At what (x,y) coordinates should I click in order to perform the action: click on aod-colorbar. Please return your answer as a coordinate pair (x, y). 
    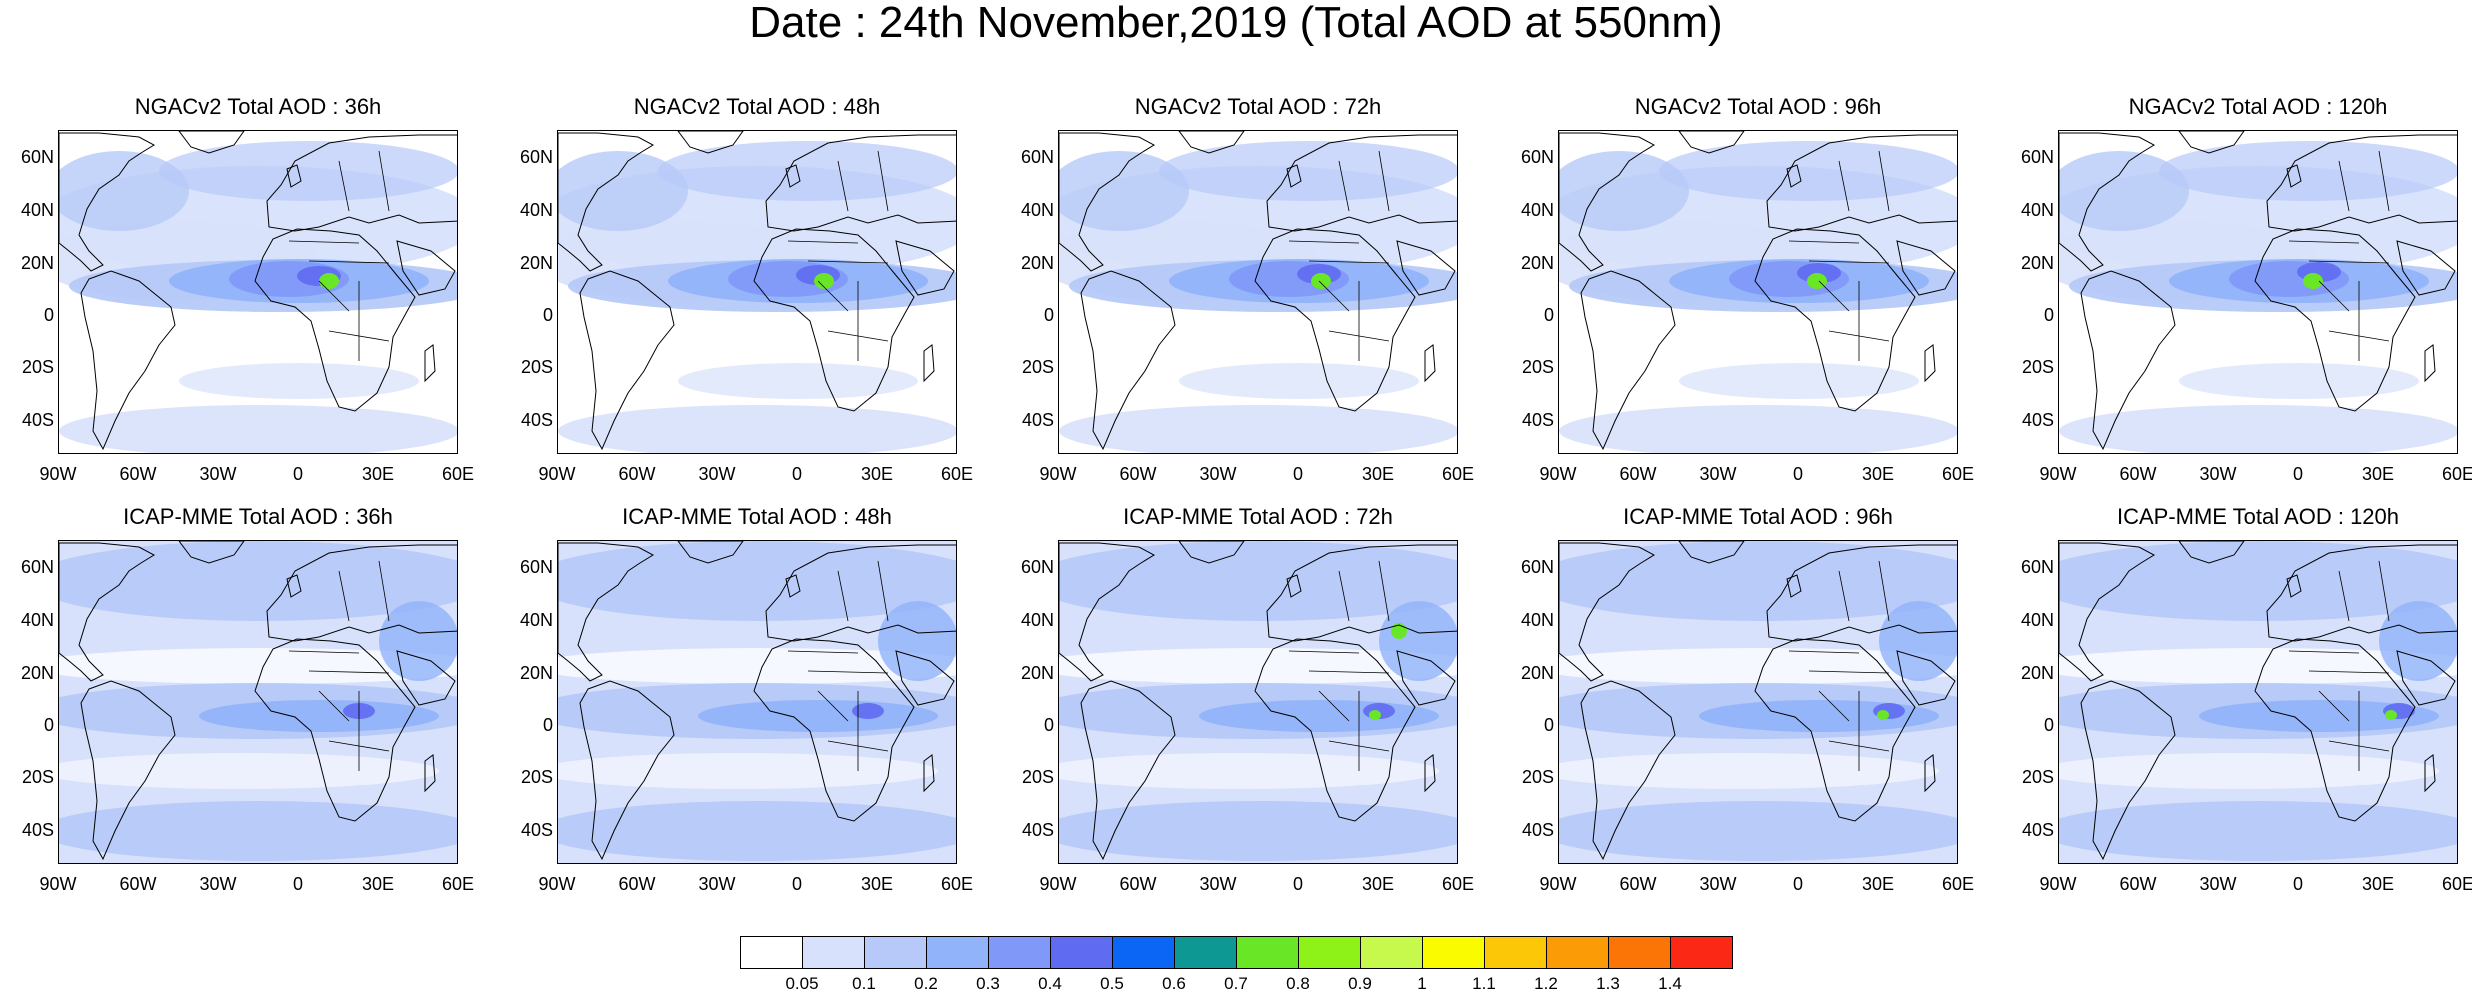
    Looking at the image, I should click on (1236, 952).